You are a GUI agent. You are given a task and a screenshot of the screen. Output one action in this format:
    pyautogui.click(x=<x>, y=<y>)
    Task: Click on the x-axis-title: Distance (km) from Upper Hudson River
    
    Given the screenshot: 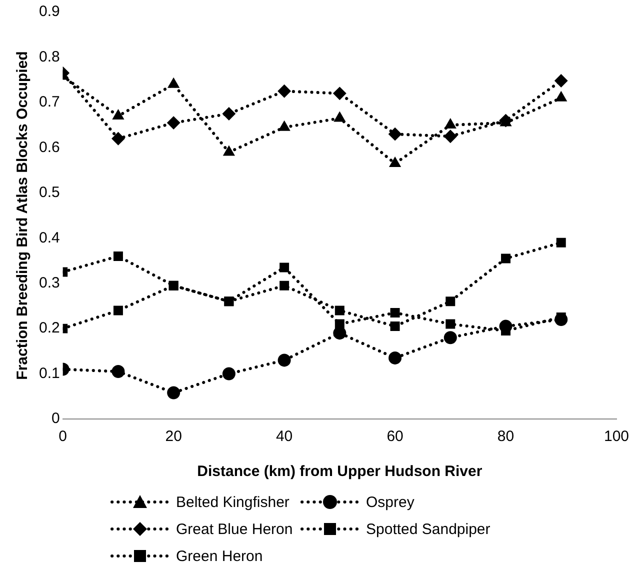 What is the action you would take?
    pyautogui.click(x=339, y=471)
    